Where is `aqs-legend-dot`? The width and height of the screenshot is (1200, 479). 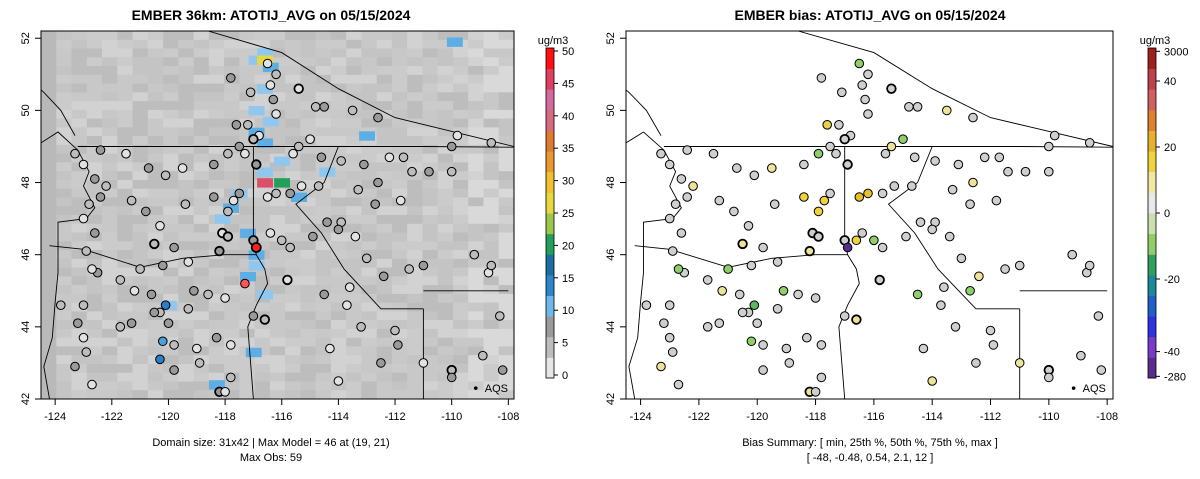 aqs-legend-dot is located at coordinates (1073, 388).